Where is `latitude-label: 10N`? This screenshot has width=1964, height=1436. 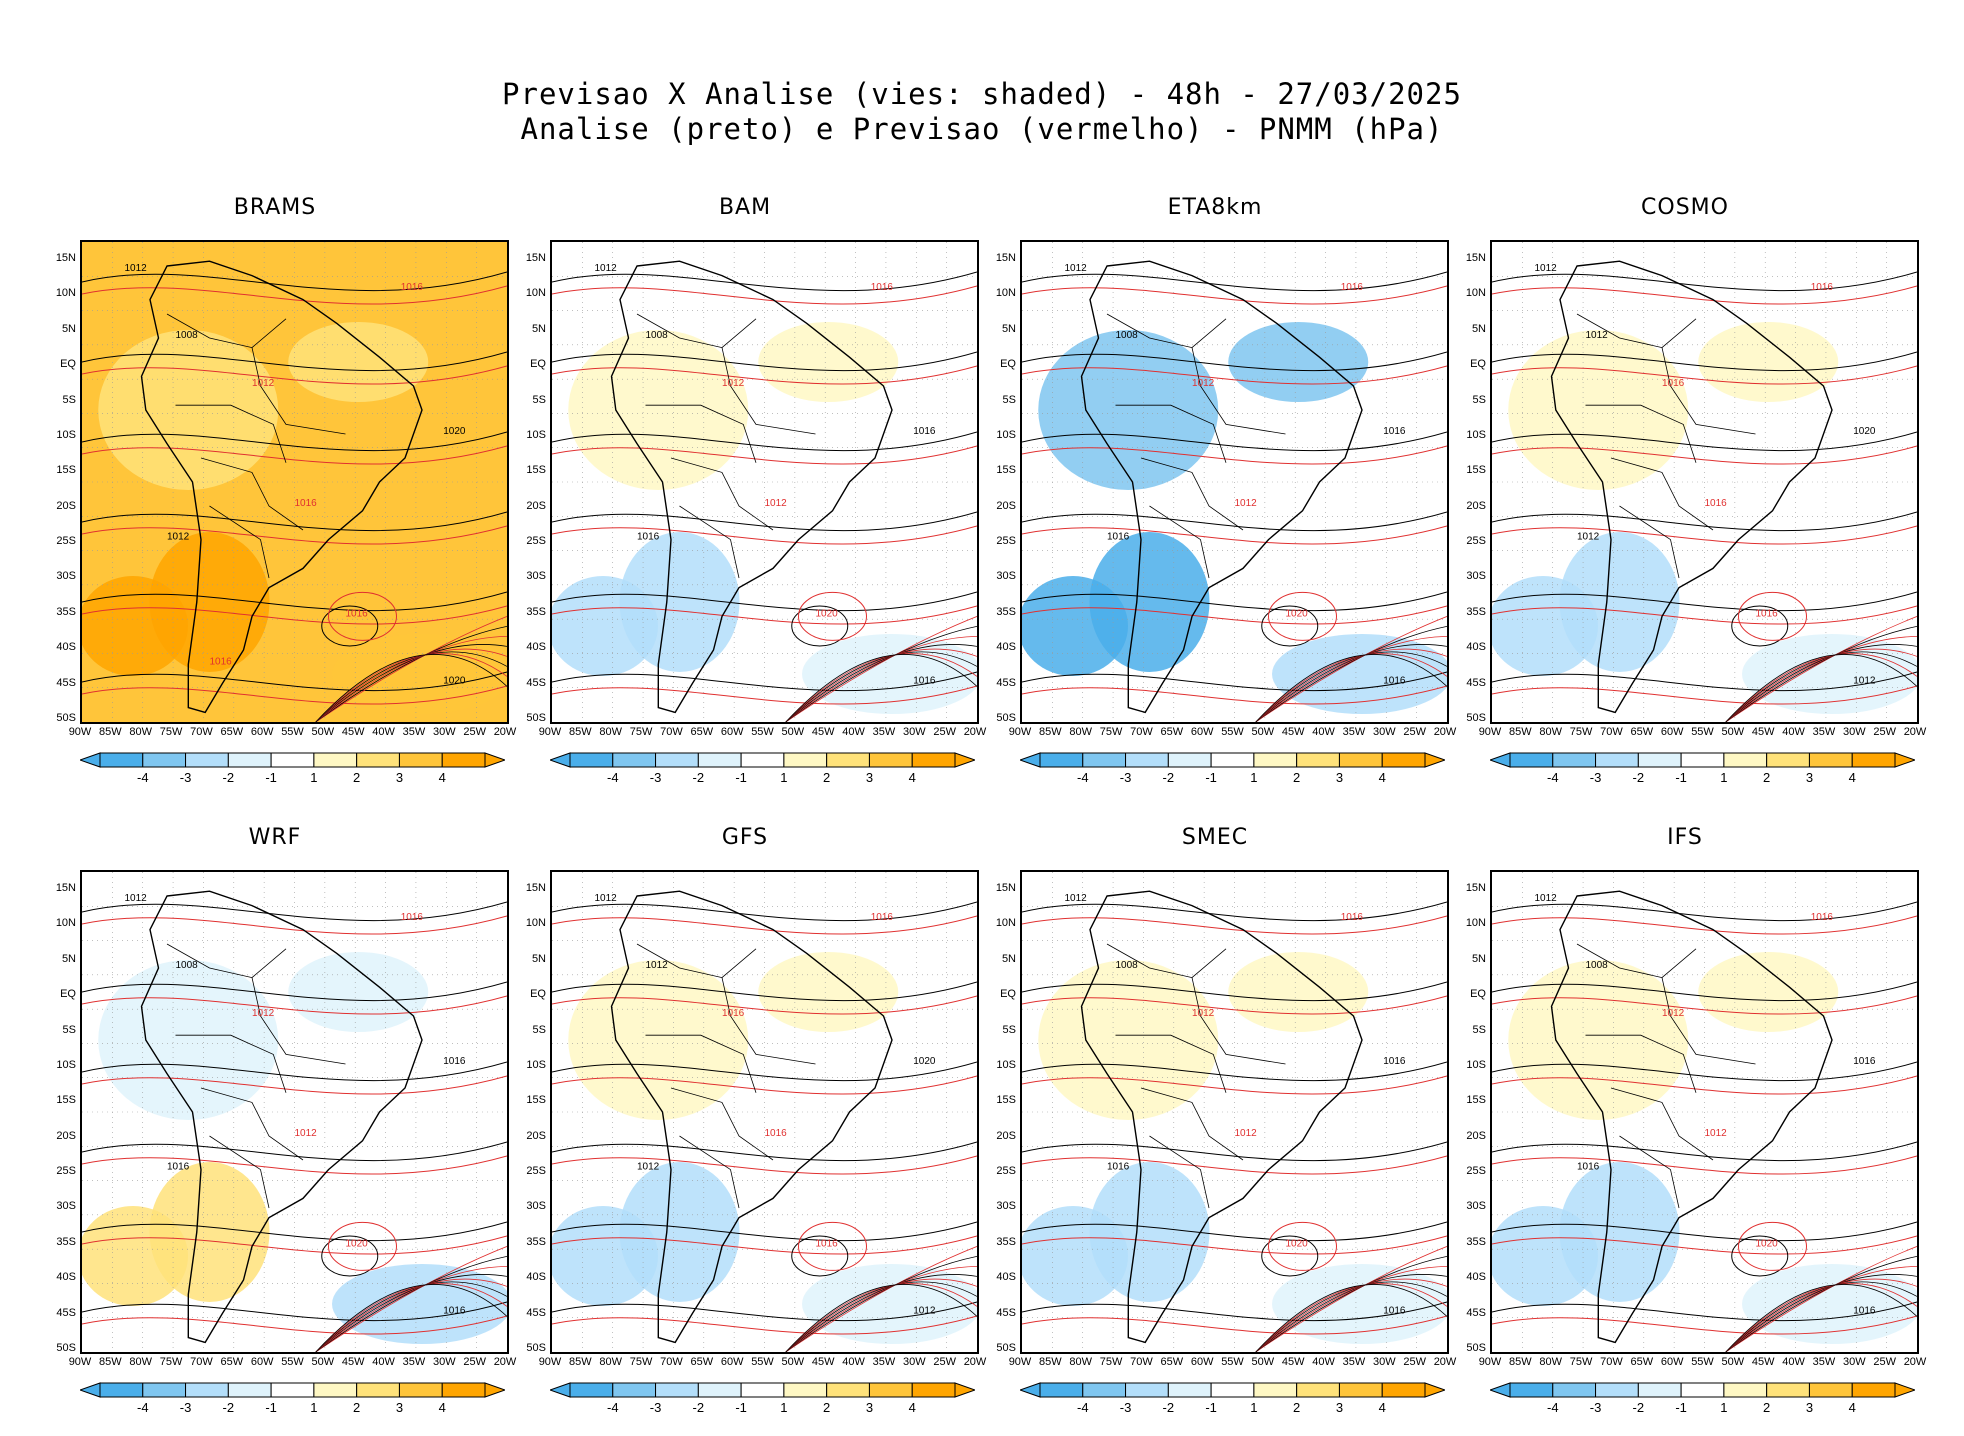
latitude-label: 10N is located at coordinates (65, 293).